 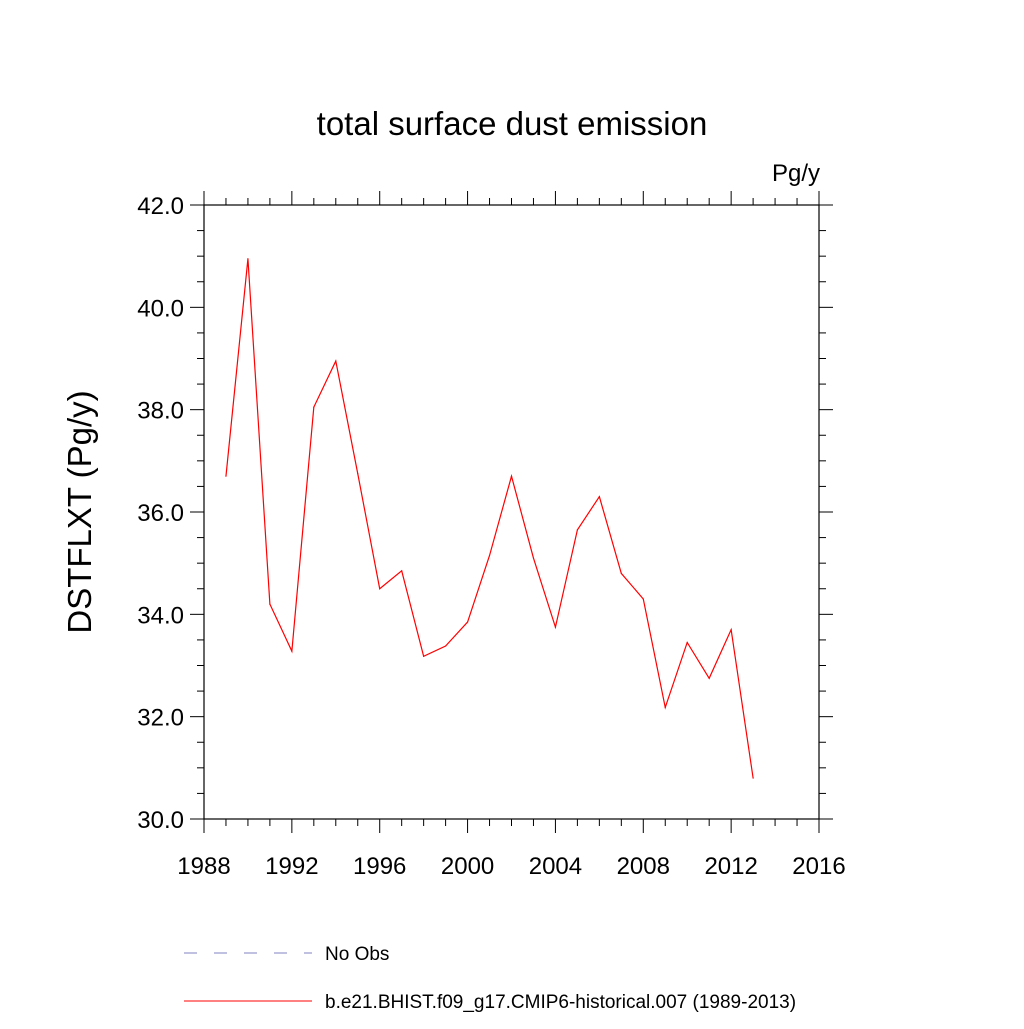 I want to click on x-tick-label: 2008, so click(x=643, y=866).